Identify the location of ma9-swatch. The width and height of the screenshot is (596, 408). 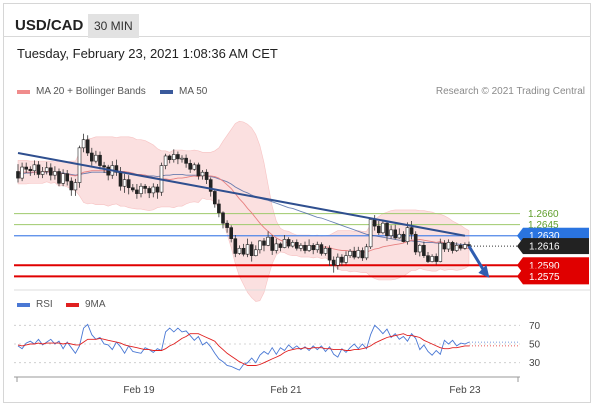
(72, 304).